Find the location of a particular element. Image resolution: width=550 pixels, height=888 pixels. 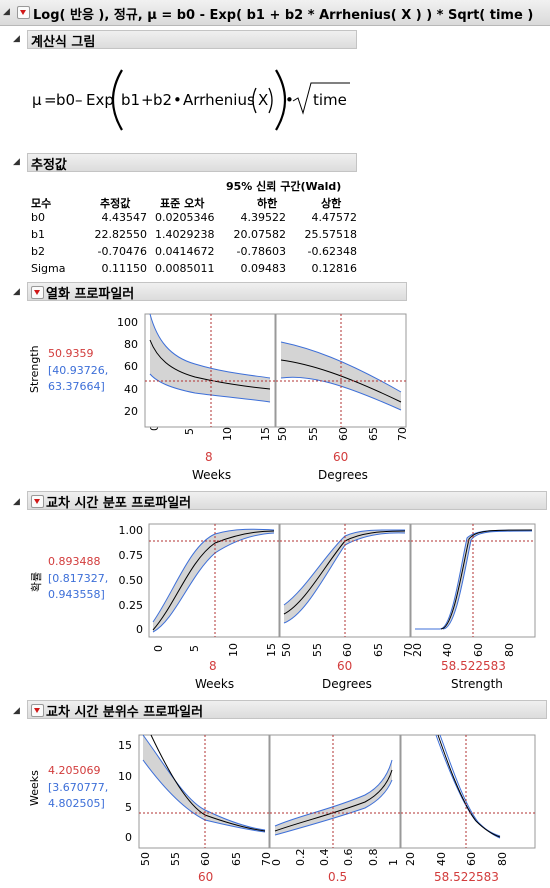

profiler-ci-lower: [3.670777, is located at coordinates (78, 787).